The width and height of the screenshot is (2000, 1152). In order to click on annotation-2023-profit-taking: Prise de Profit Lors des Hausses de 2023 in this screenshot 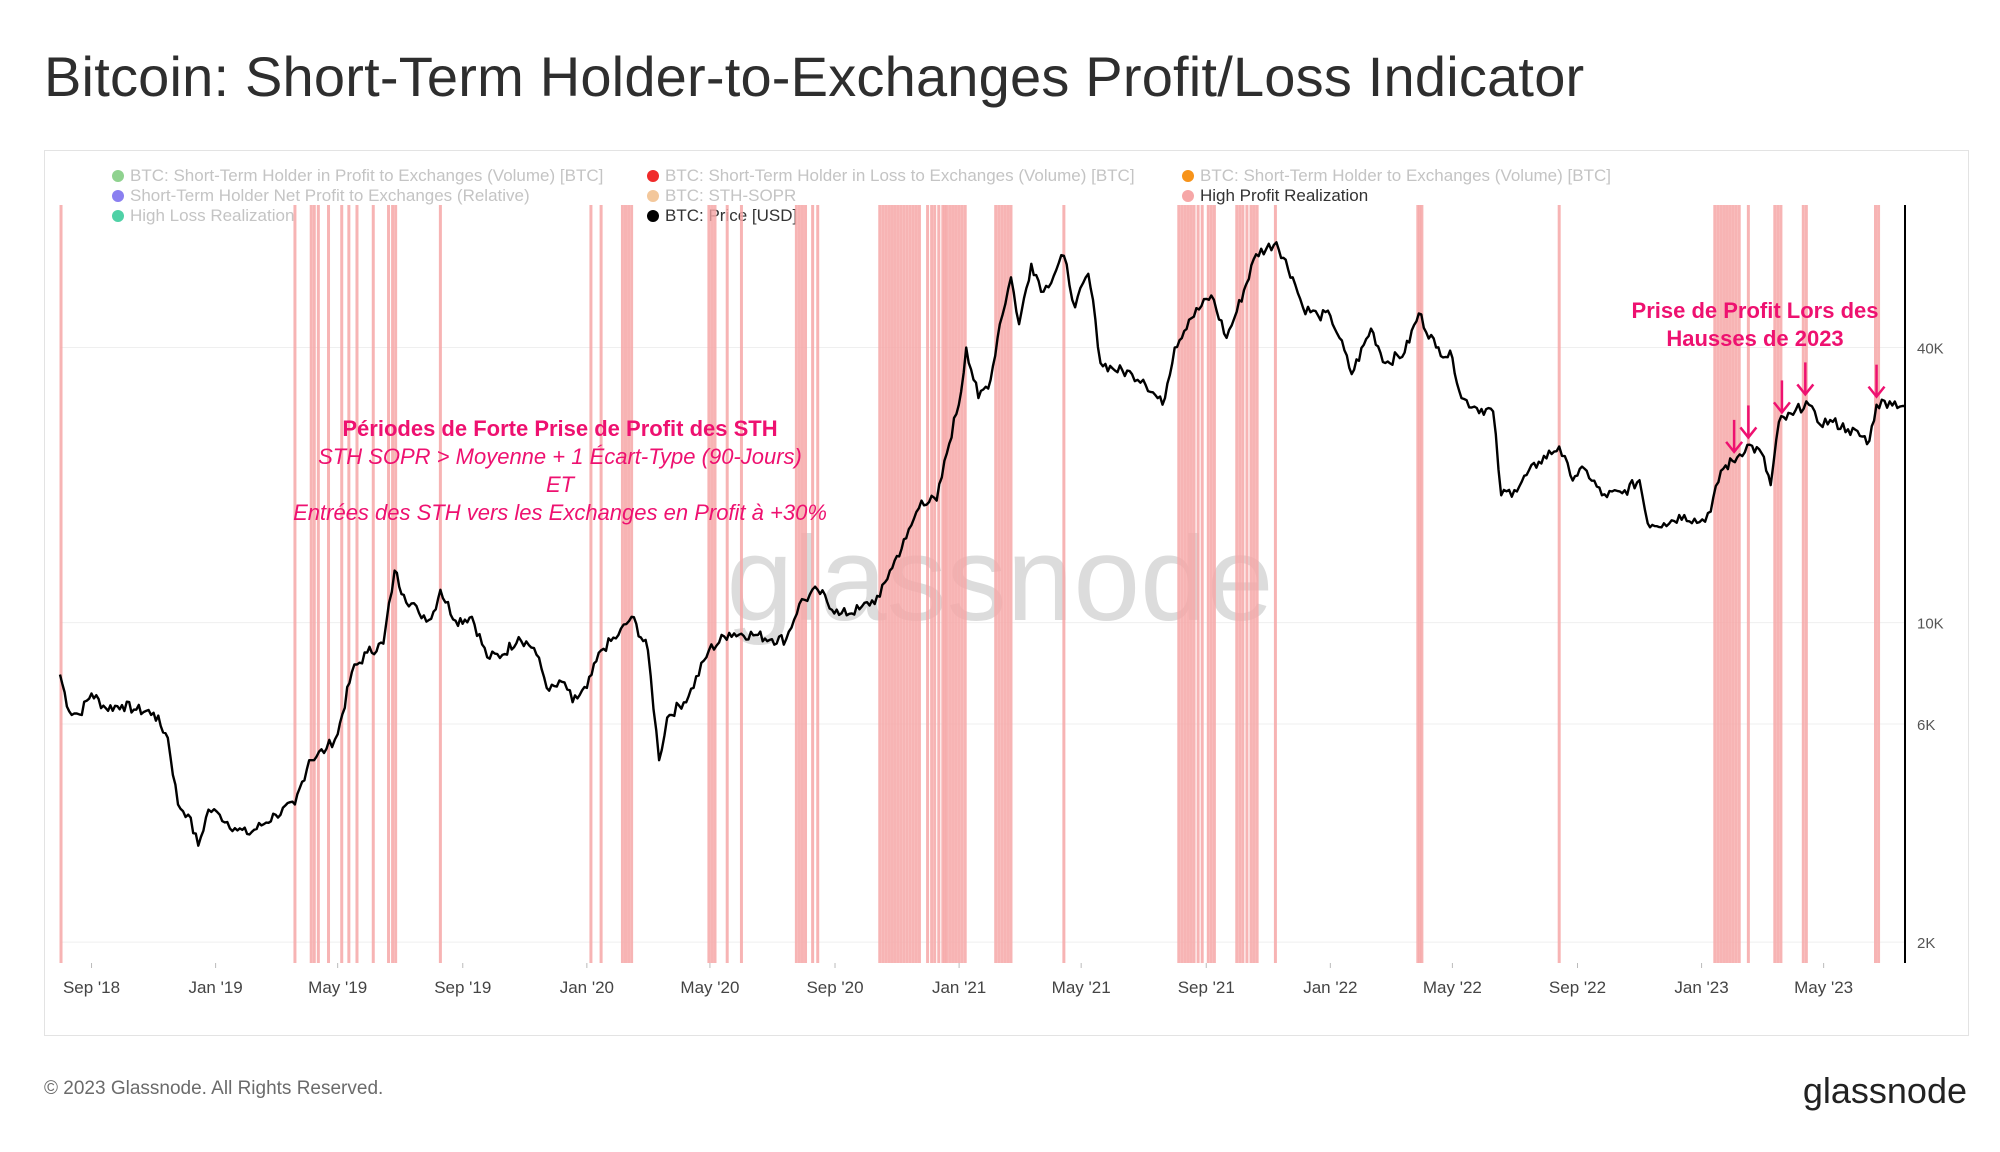, I will do `click(1755, 325)`.